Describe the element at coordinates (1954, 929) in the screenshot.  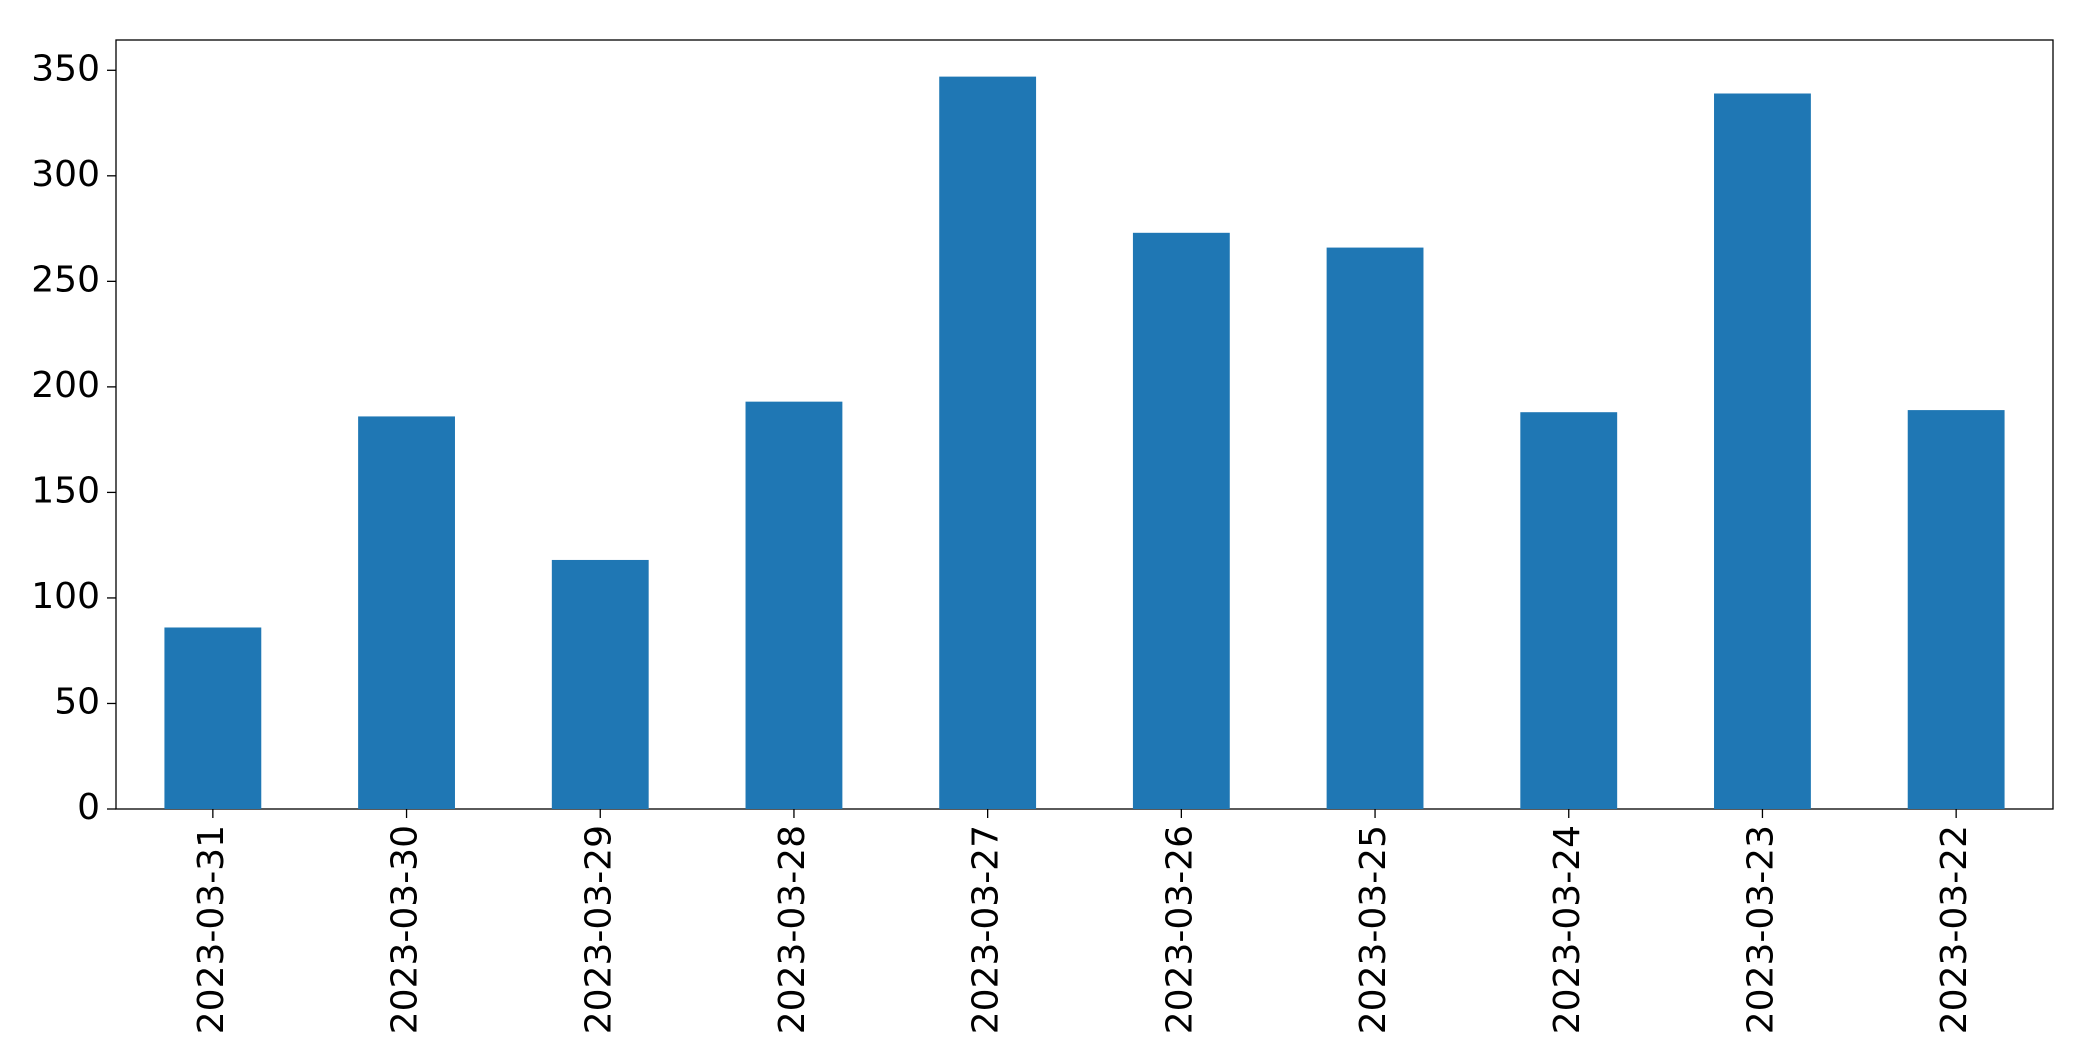
I see `x-tick-label: 2023-03-22` at that location.